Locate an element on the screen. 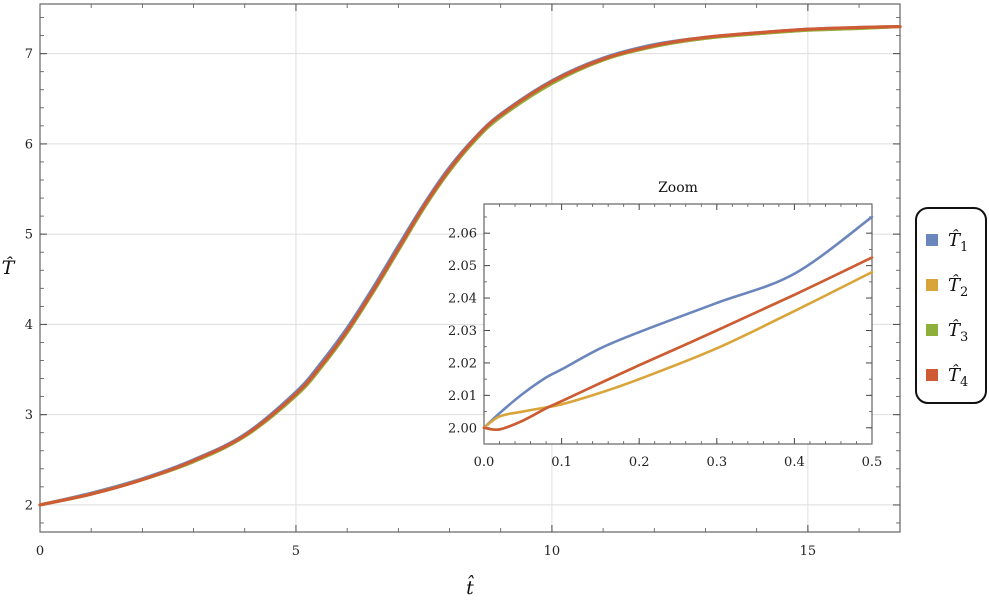 This screenshot has width=989, height=610. legend: T̂1T̂2T̂3T̂4 is located at coordinates (951, 305).